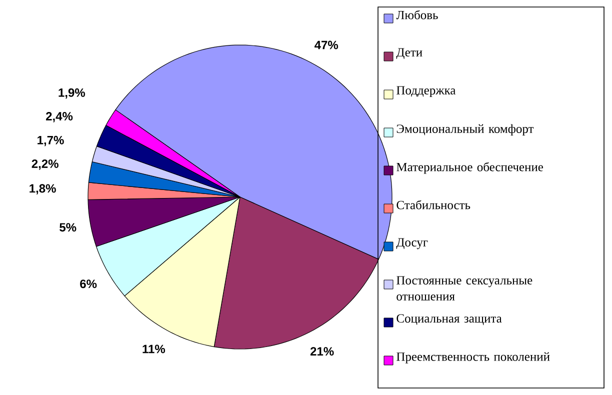 This screenshot has width=612, height=395. I want to click on legend-label: Социальная защита, so click(449, 320).